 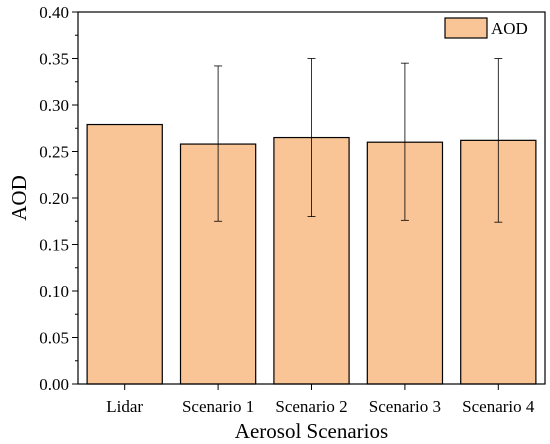 What do you see at coordinates (498, 406) in the screenshot?
I see `x-tick-label: Scenario 4` at bounding box center [498, 406].